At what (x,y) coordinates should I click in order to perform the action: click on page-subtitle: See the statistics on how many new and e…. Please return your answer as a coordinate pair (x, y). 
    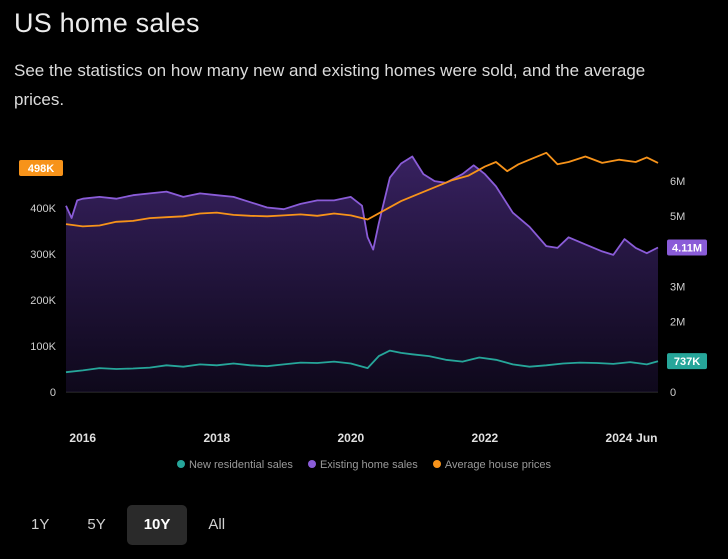
    Looking at the image, I should click on (330, 85).